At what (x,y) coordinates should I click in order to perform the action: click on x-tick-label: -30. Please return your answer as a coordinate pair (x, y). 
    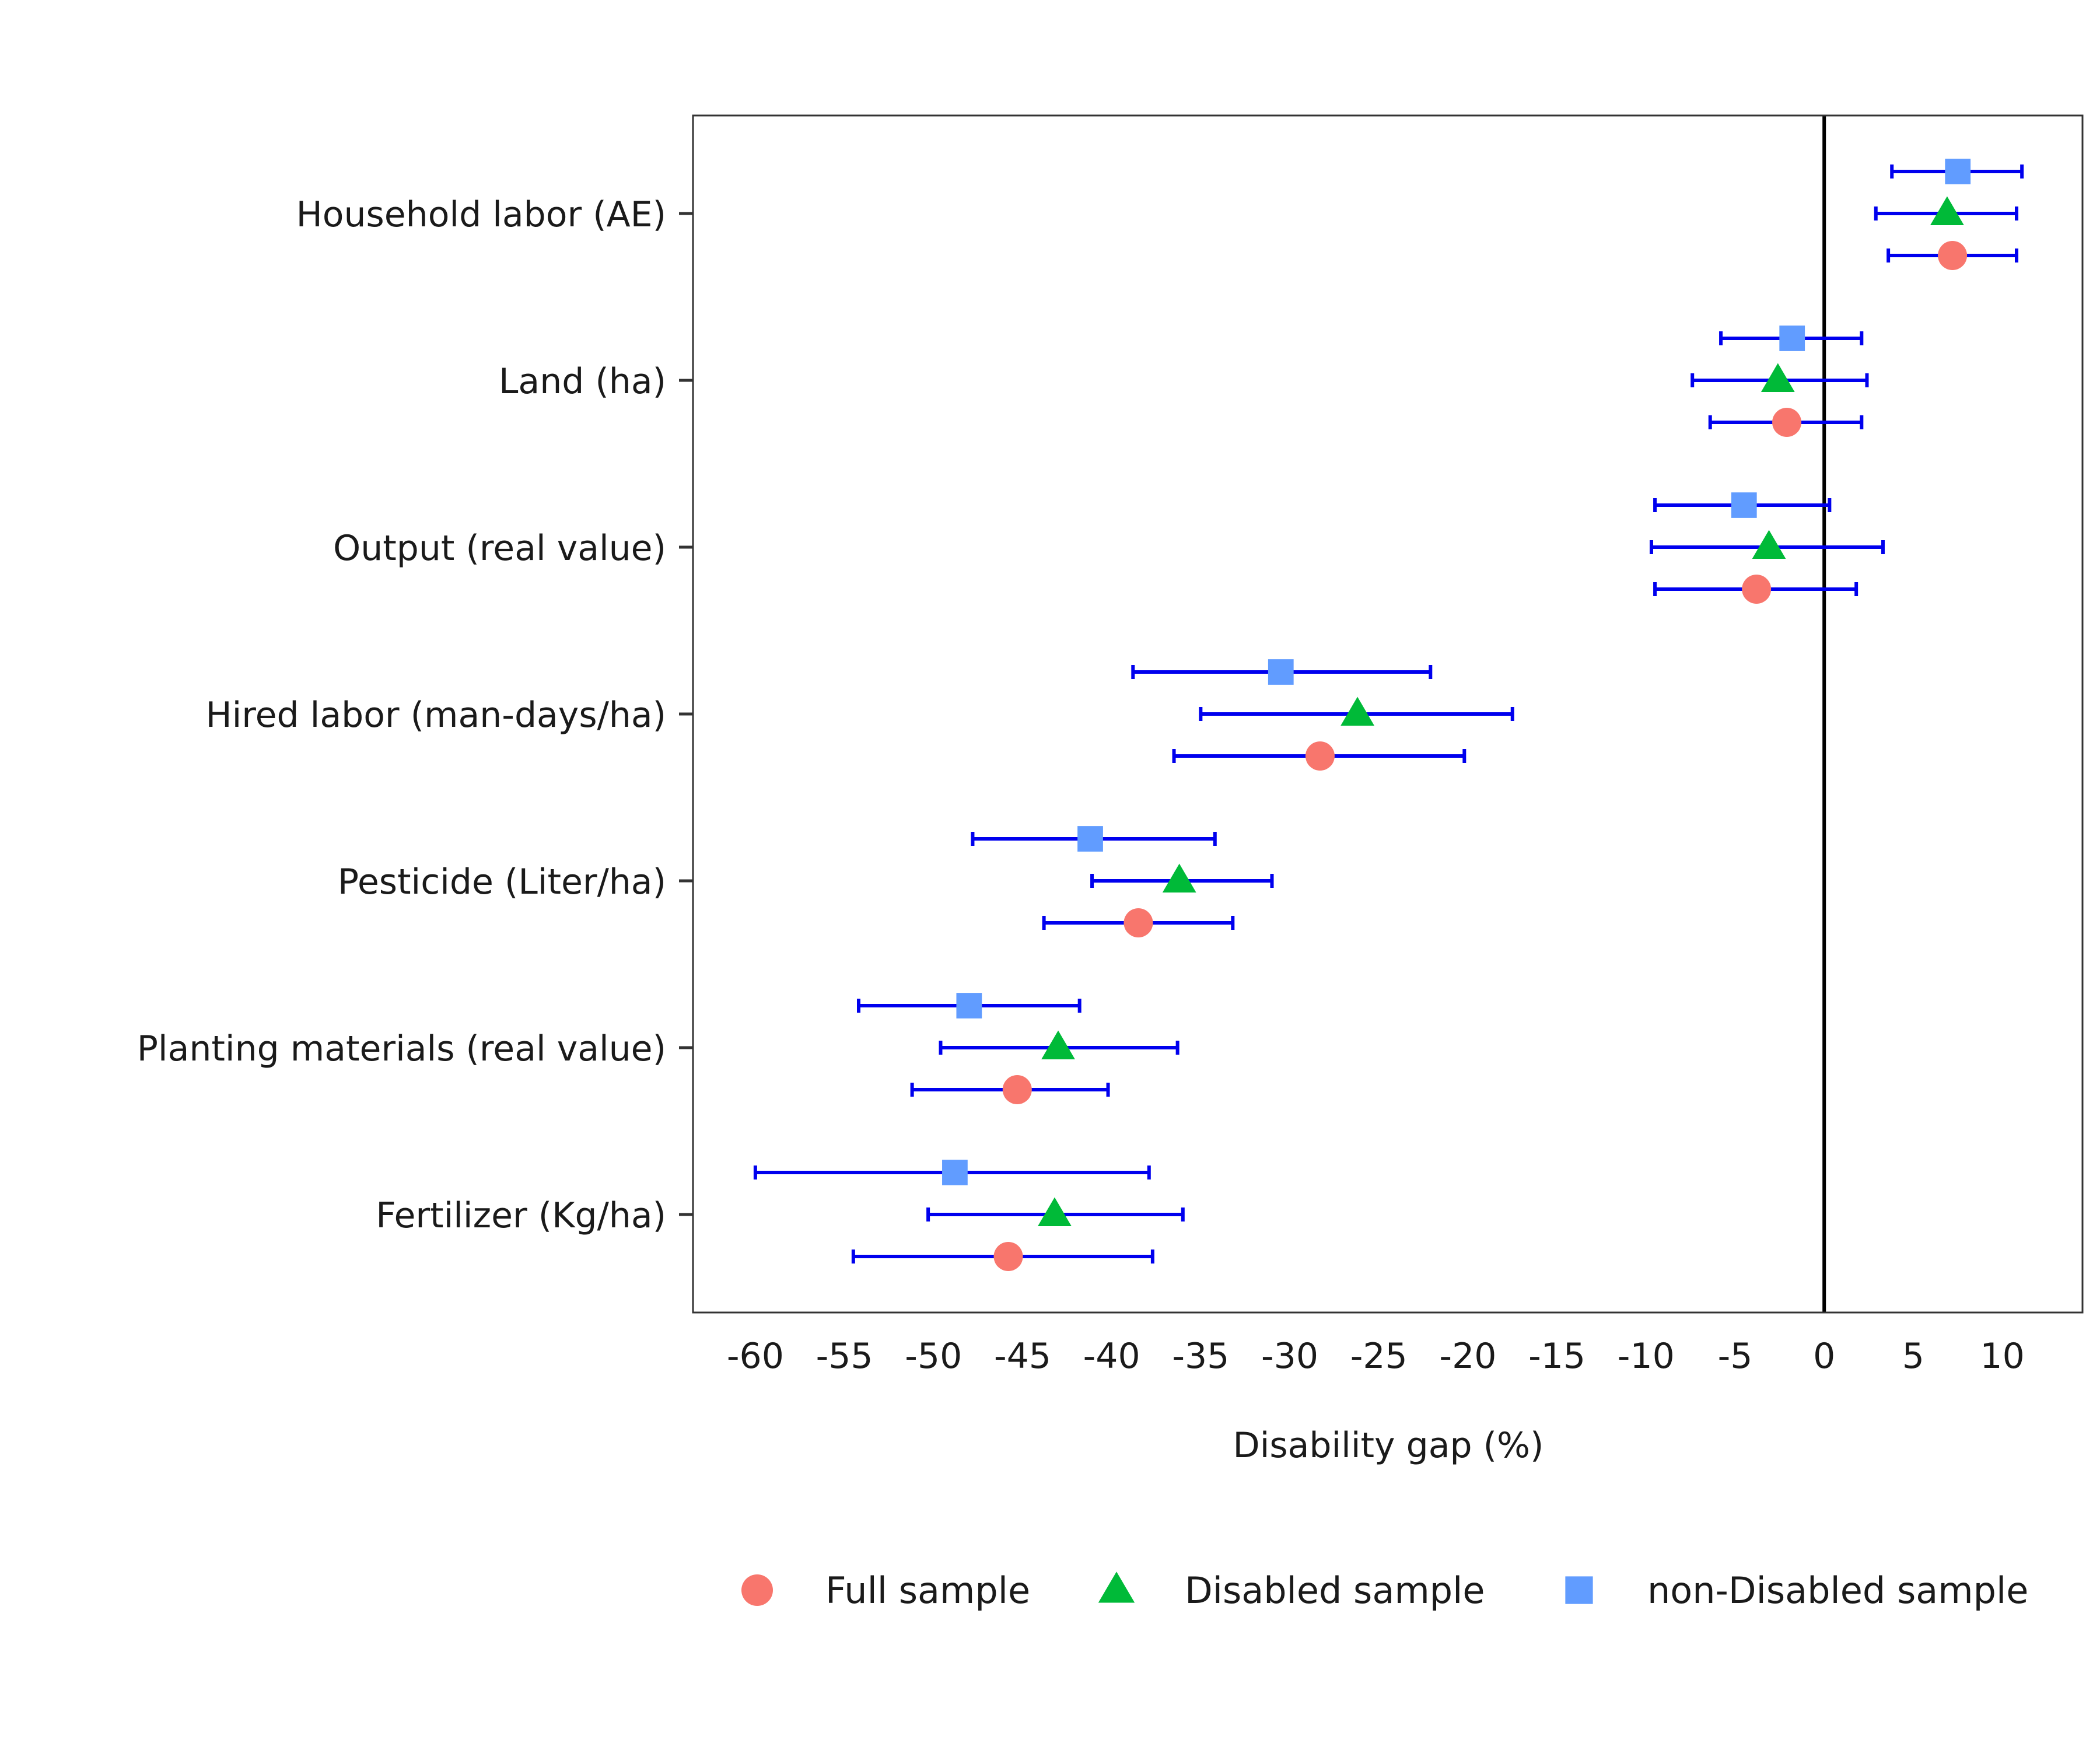
    Looking at the image, I should click on (1289, 1356).